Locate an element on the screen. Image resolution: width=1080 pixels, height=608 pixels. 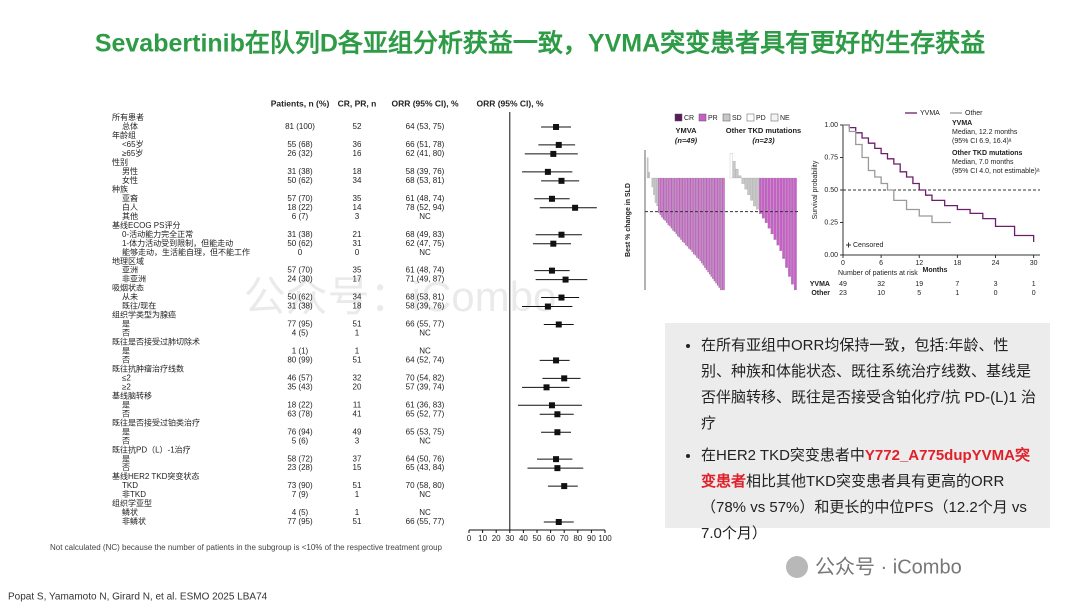
risk-count: 0 is located at coordinates (1034, 293).